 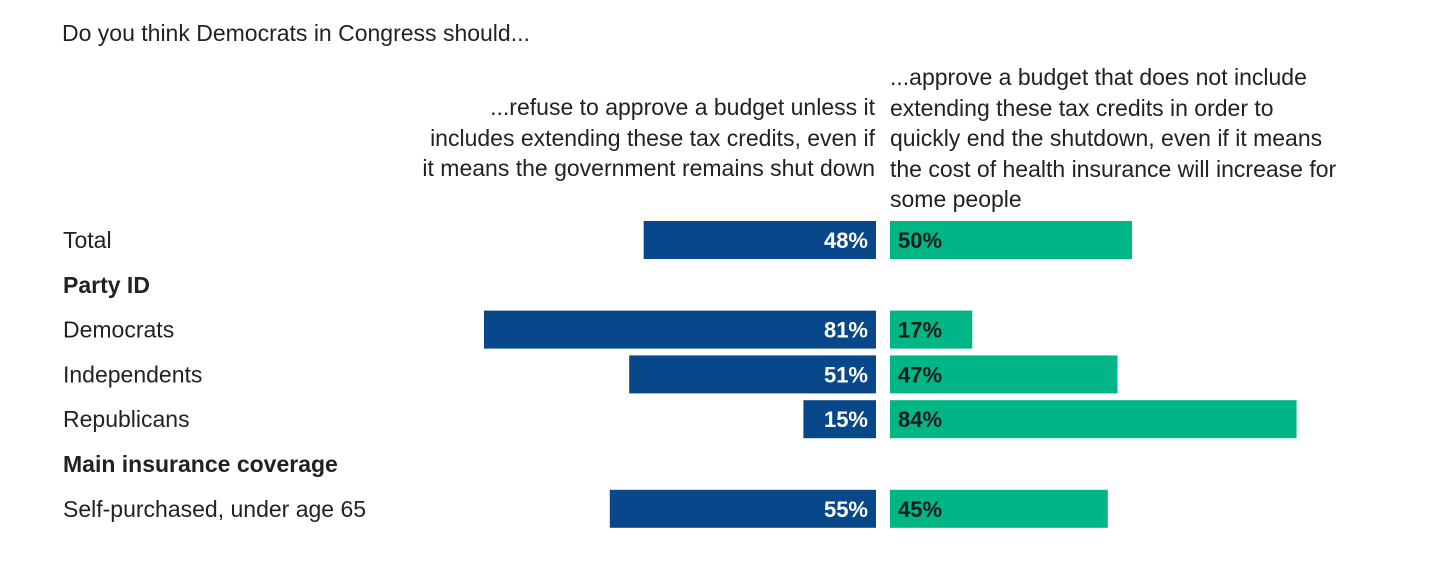 What do you see at coordinates (106, 285) in the screenshot?
I see `group-label: Party ID` at bounding box center [106, 285].